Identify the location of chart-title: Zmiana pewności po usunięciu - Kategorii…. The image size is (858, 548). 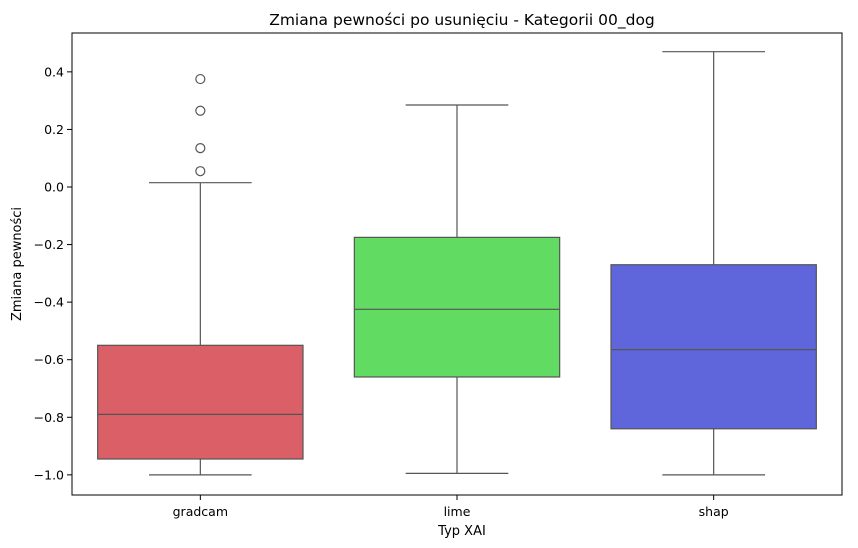
(462, 20).